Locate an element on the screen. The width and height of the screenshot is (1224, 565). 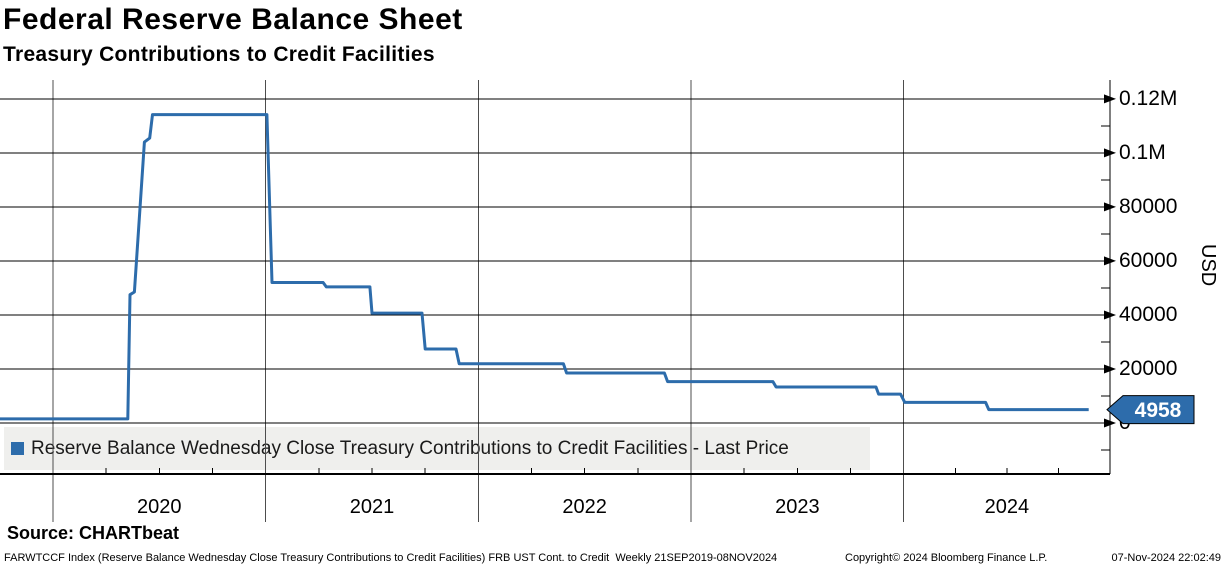
y-tick-label: 80000 is located at coordinates (1148, 206).